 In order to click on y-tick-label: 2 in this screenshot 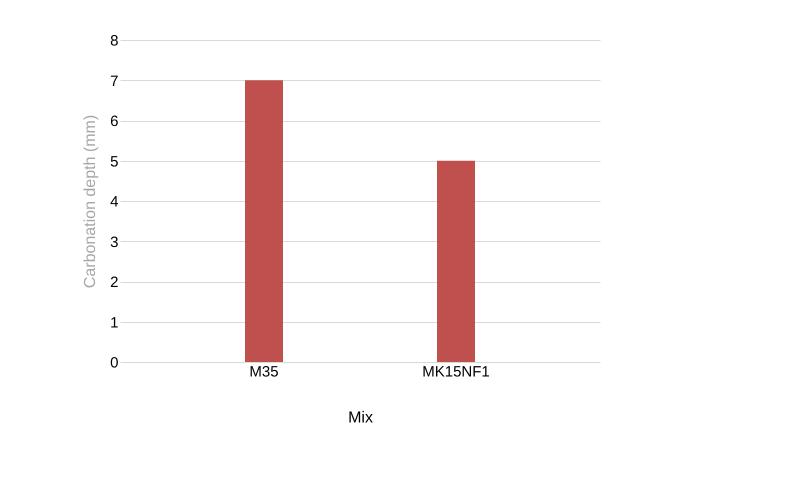, I will do `click(114, 282)`.